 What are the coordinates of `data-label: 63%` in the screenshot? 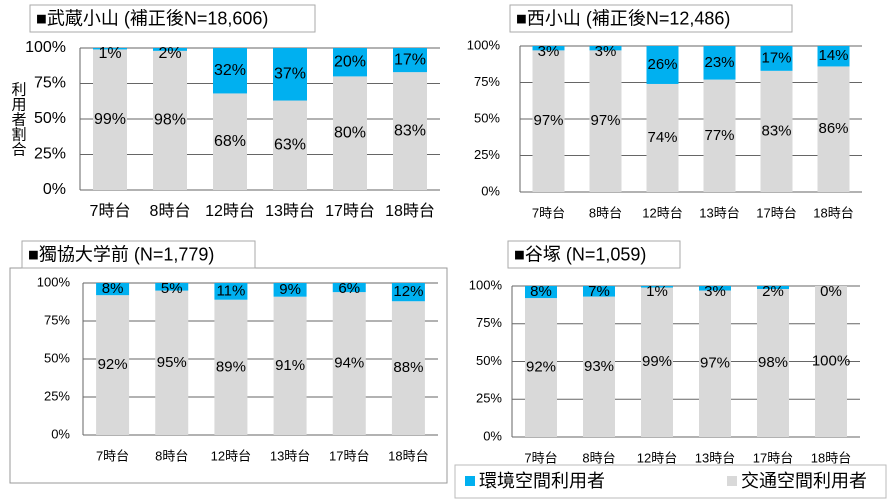 It's located at (290, 144).